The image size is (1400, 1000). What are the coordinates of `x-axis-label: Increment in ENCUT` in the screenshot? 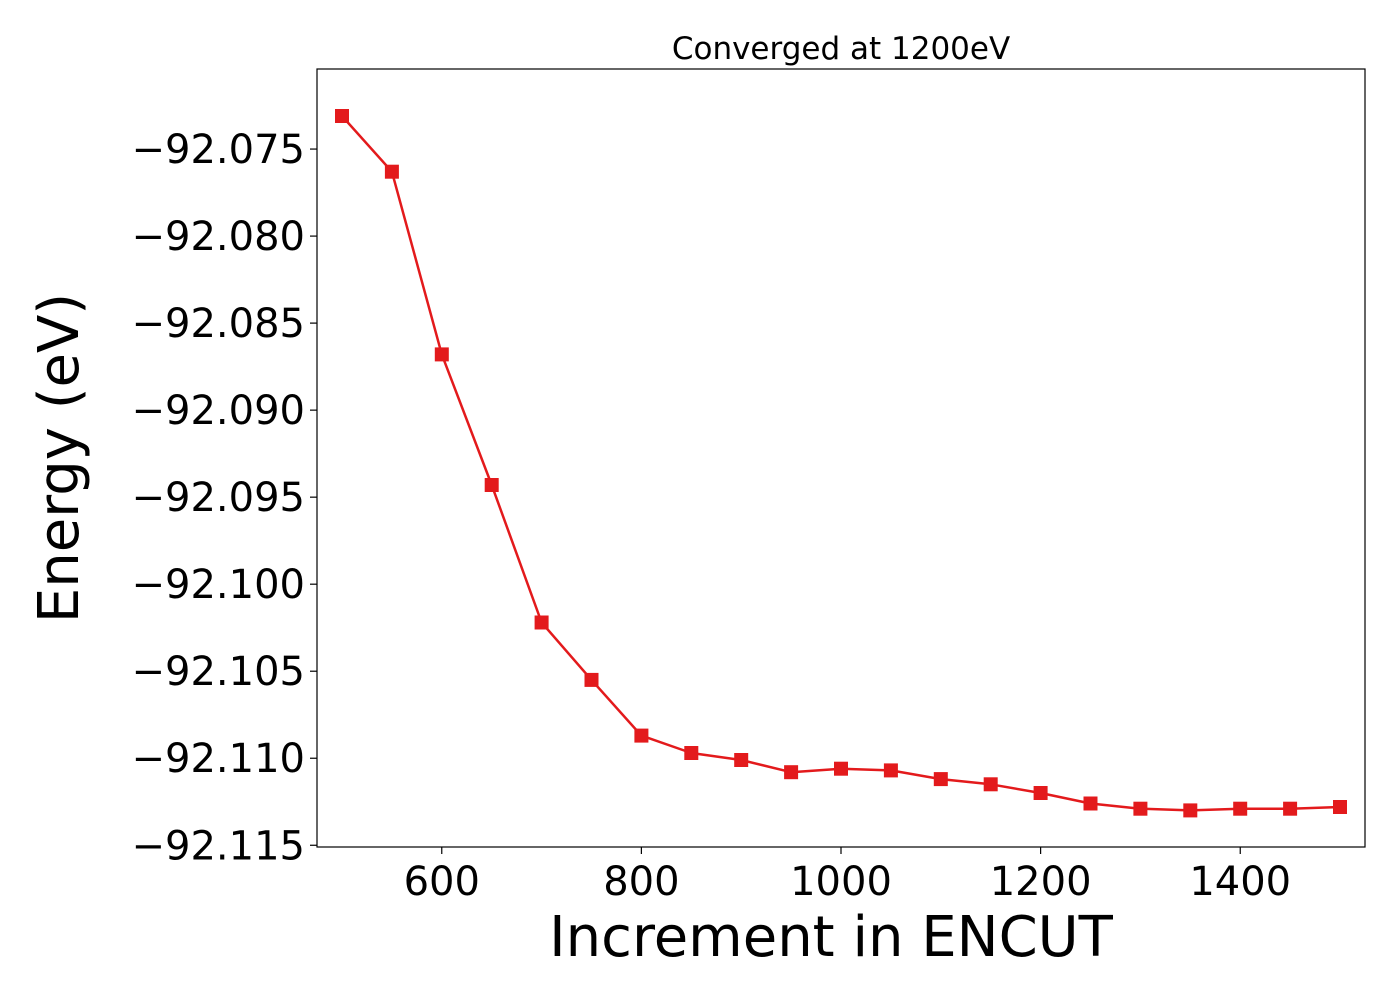 It's located at (831, 937).